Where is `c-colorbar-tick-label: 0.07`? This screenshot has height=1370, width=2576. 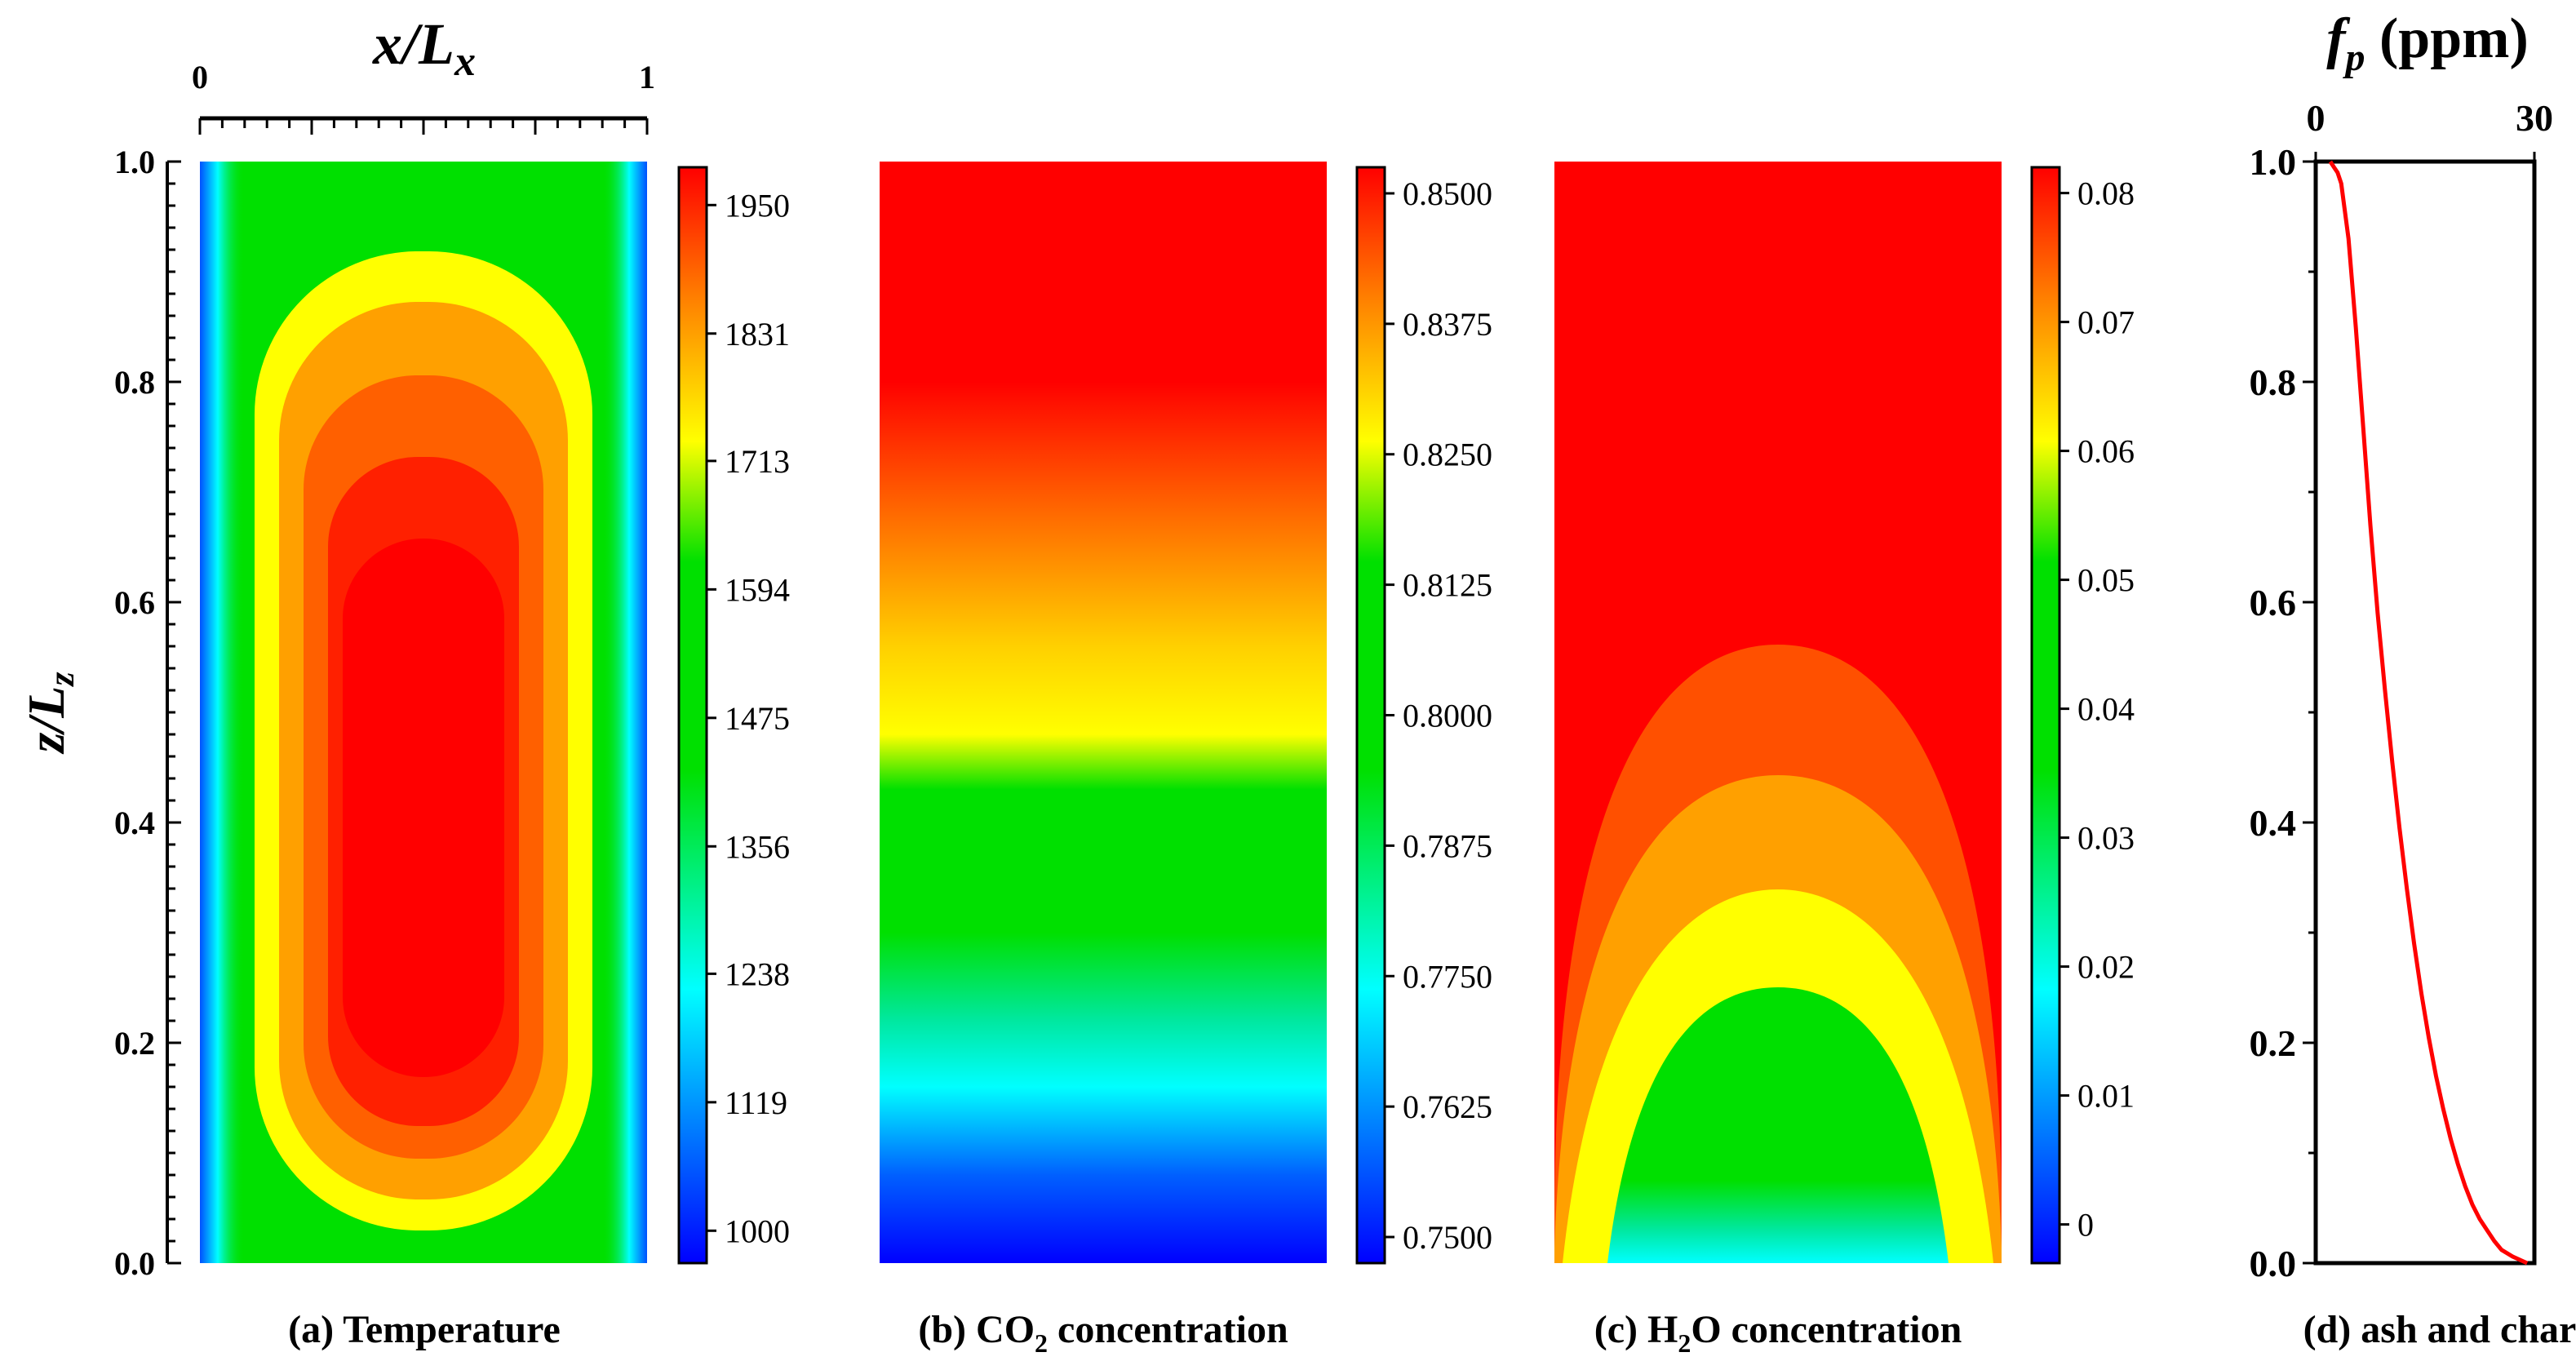
c-colorbar-tick-label: 0.07 is located at coordinates (2106, 322).